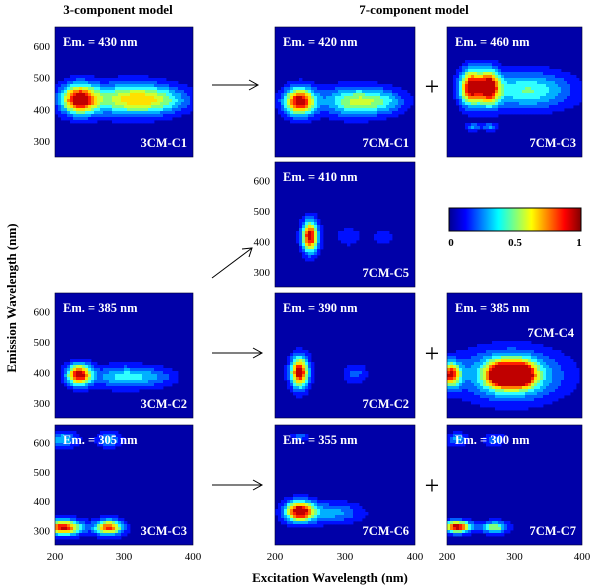 Image resolution: width=595 pixels, height=588 pixels. Describe the element at coordinates (238, 485) in the screenshot. I see `arrow-c3` at that location.